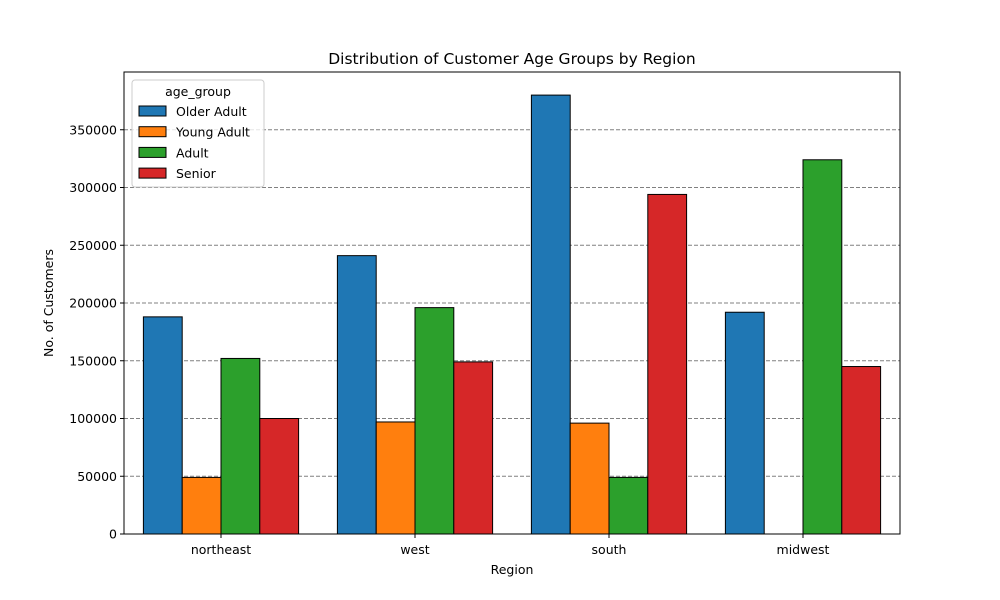  I want to click on x-tick-label: south, so click(609, 549).